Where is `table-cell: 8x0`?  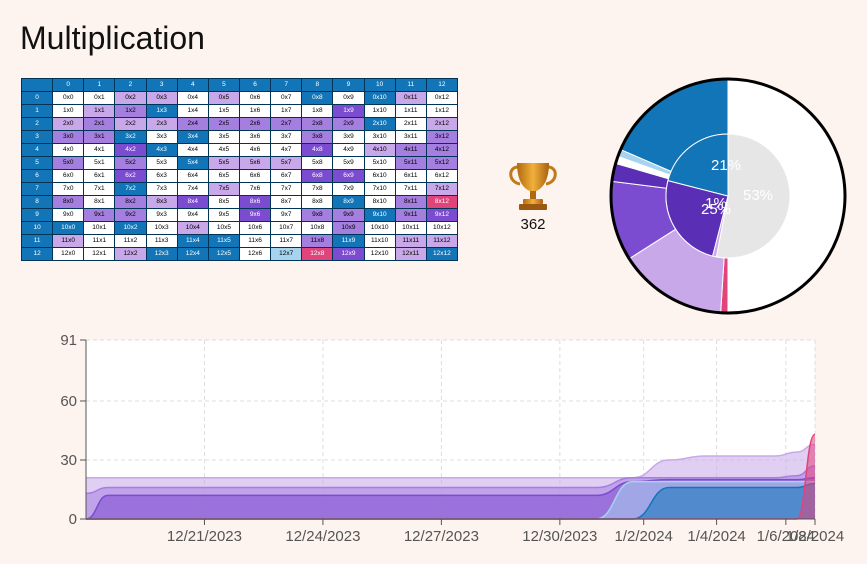 table-cell: 8x0 is located at coordinates (68, 202).